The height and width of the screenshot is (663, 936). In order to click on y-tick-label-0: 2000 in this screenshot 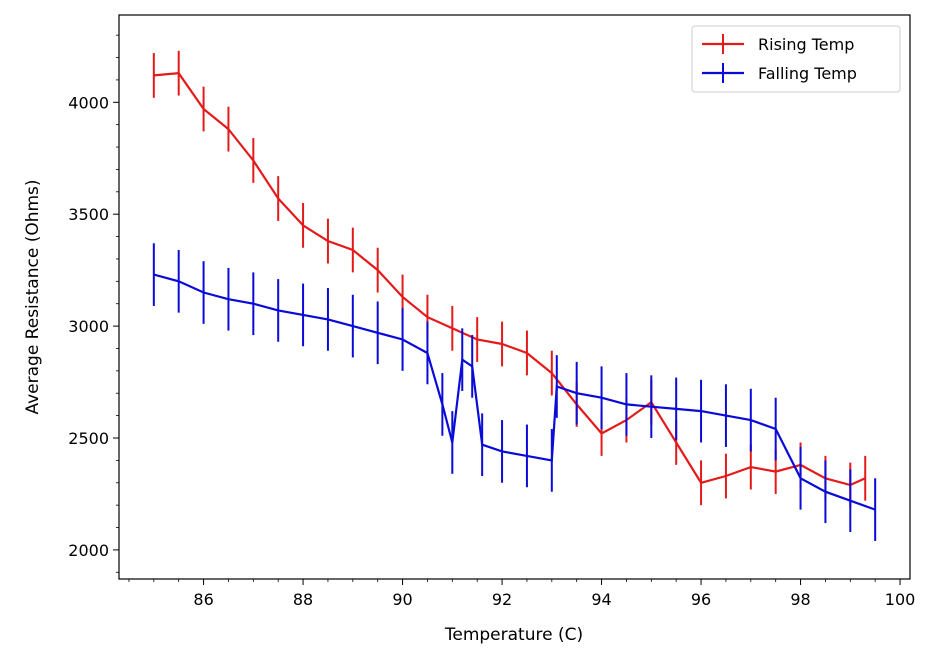, I will do `click(88, 550)`.